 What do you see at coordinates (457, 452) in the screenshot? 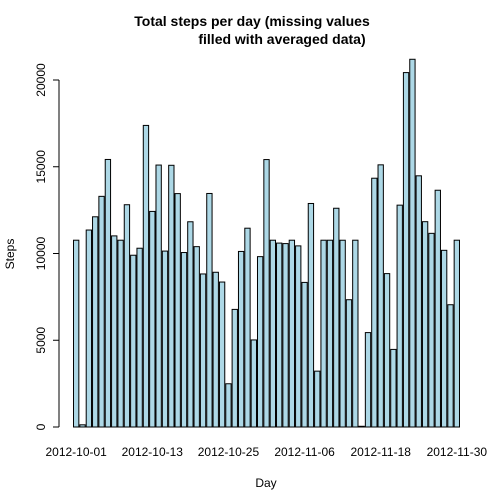
I see `x-tick-label: 2012-11-30` at bounding box center [457, 452].